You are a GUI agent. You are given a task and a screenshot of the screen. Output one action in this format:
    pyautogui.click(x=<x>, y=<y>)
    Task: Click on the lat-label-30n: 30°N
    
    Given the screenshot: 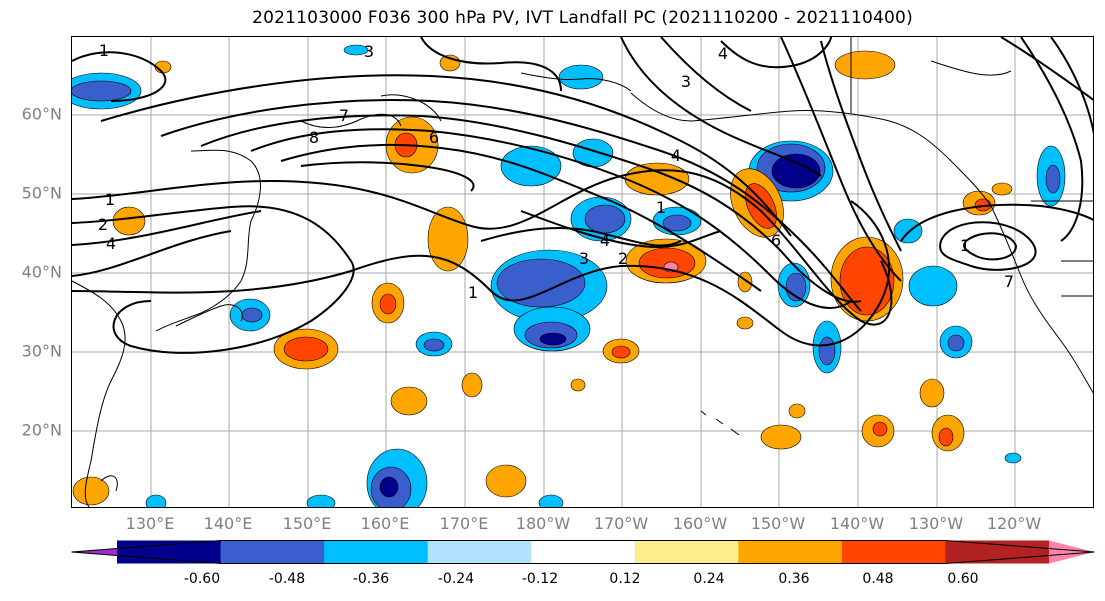 What is the action you would take?
    pyautogui.click(x=41, y=351)
    